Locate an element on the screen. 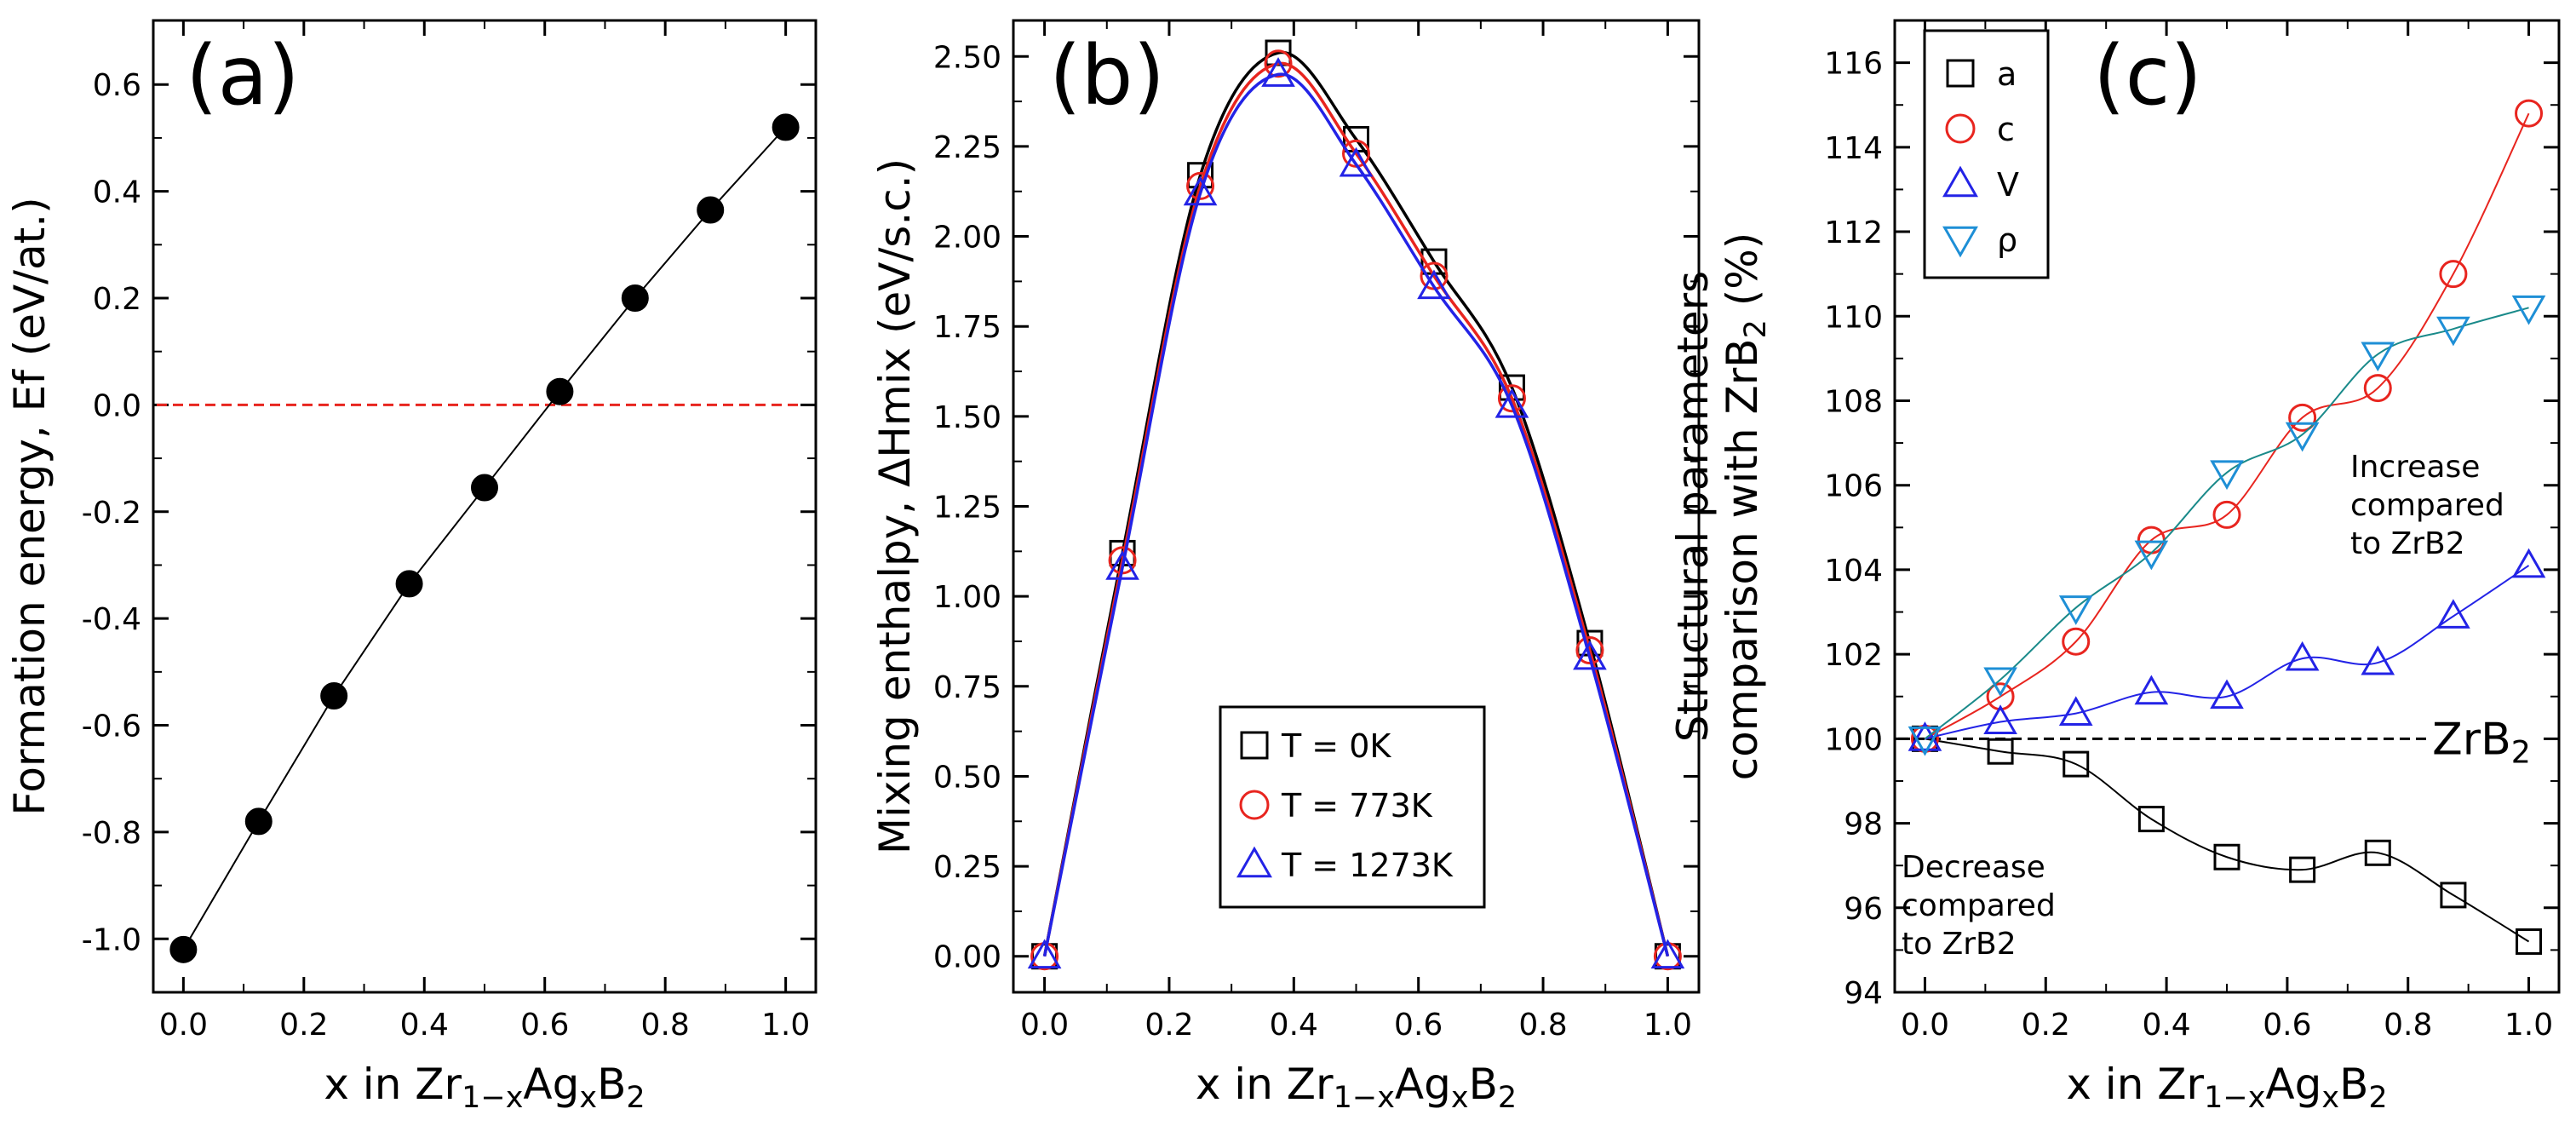 The width and height of the screenshot is (2576, 1126). y-tick-label: 100 is located at coordinates (1853, 739).